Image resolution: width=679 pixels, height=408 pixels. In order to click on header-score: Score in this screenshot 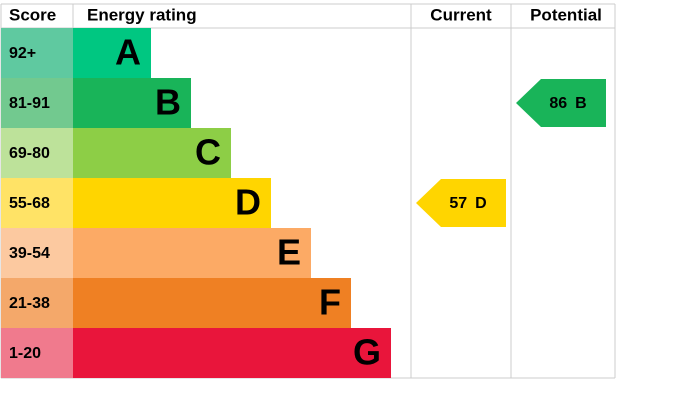, I will do `click(32, 14)`.